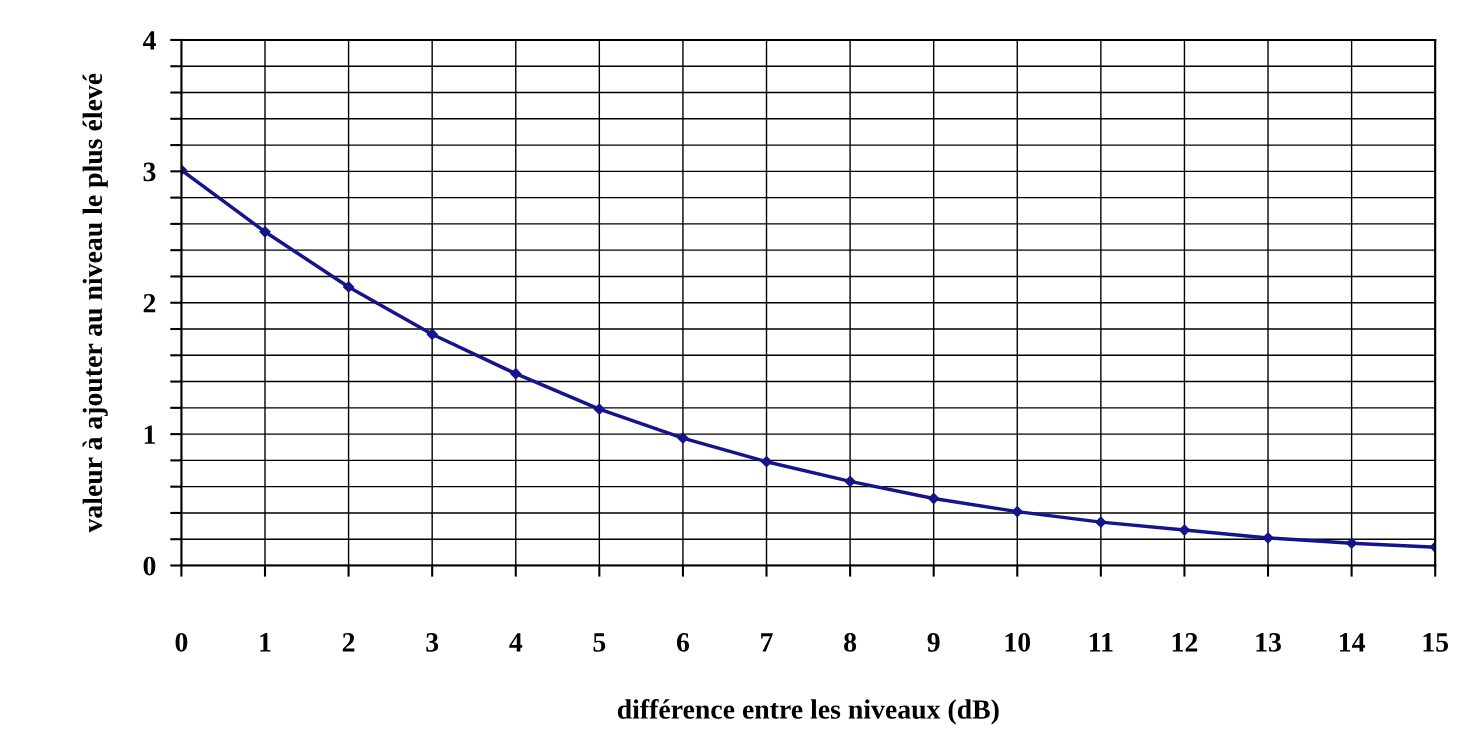 This screenshot has height=754, width=1463. I want to click on x-tick-label: 11, so click(1101, 642).